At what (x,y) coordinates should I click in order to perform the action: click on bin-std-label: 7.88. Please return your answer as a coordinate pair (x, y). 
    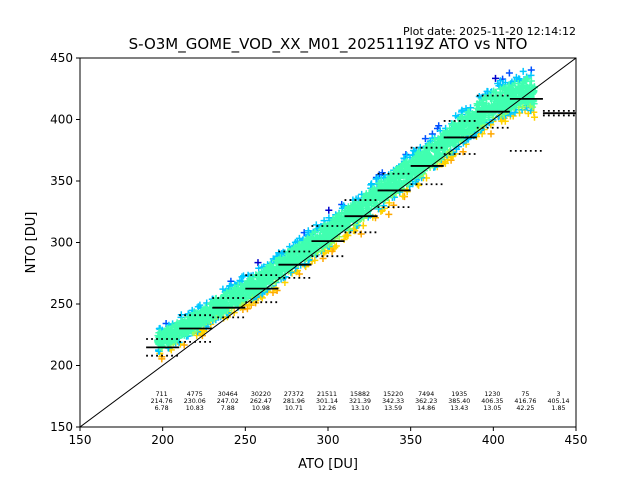
    Looking at the image, I should click on (228, 408).